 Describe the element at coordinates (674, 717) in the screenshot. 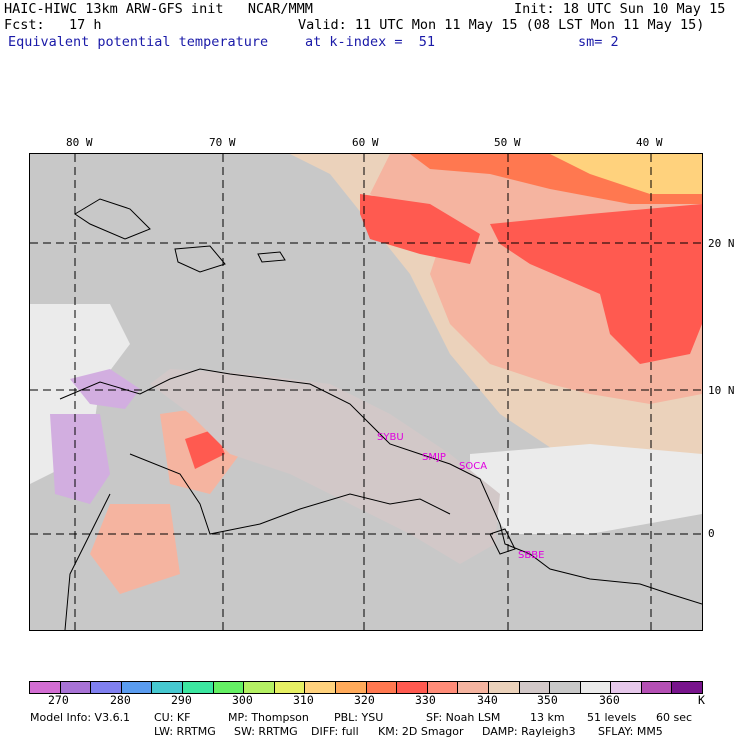

I see `info-timestep: 60 sec` at that location.